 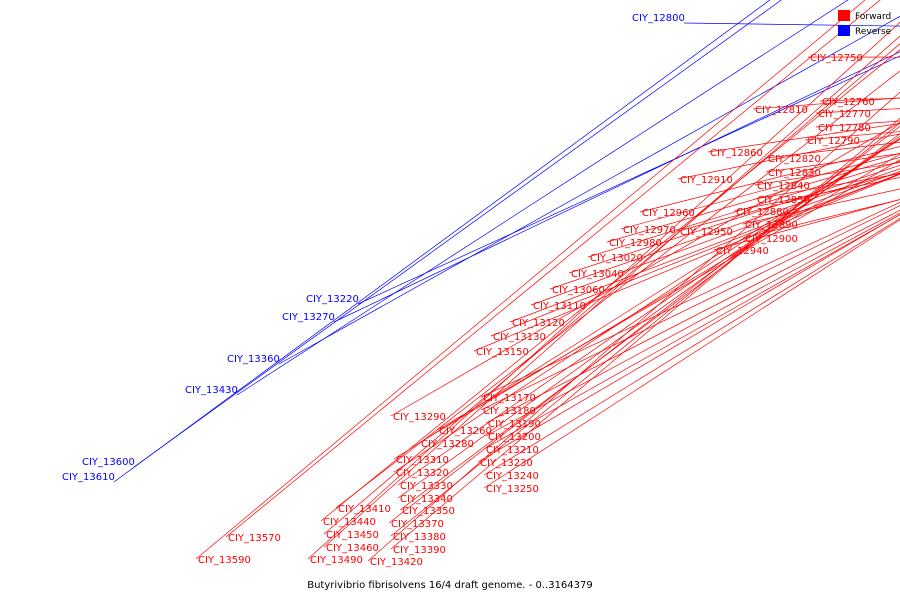 I want to click on forward-gene-label: CIY_12850, so click(x=783, y=200).